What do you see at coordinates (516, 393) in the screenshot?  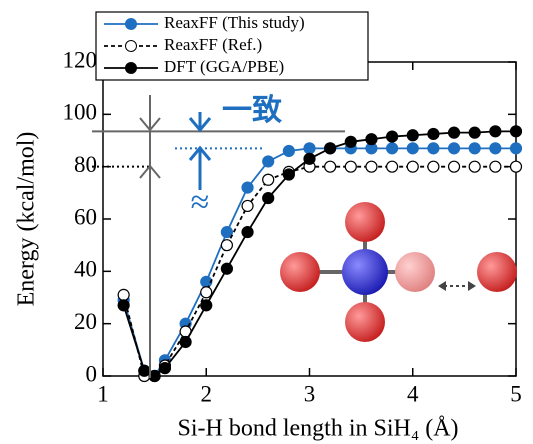 I see `x-tick-label: 5` at bounding box center [516, 393].